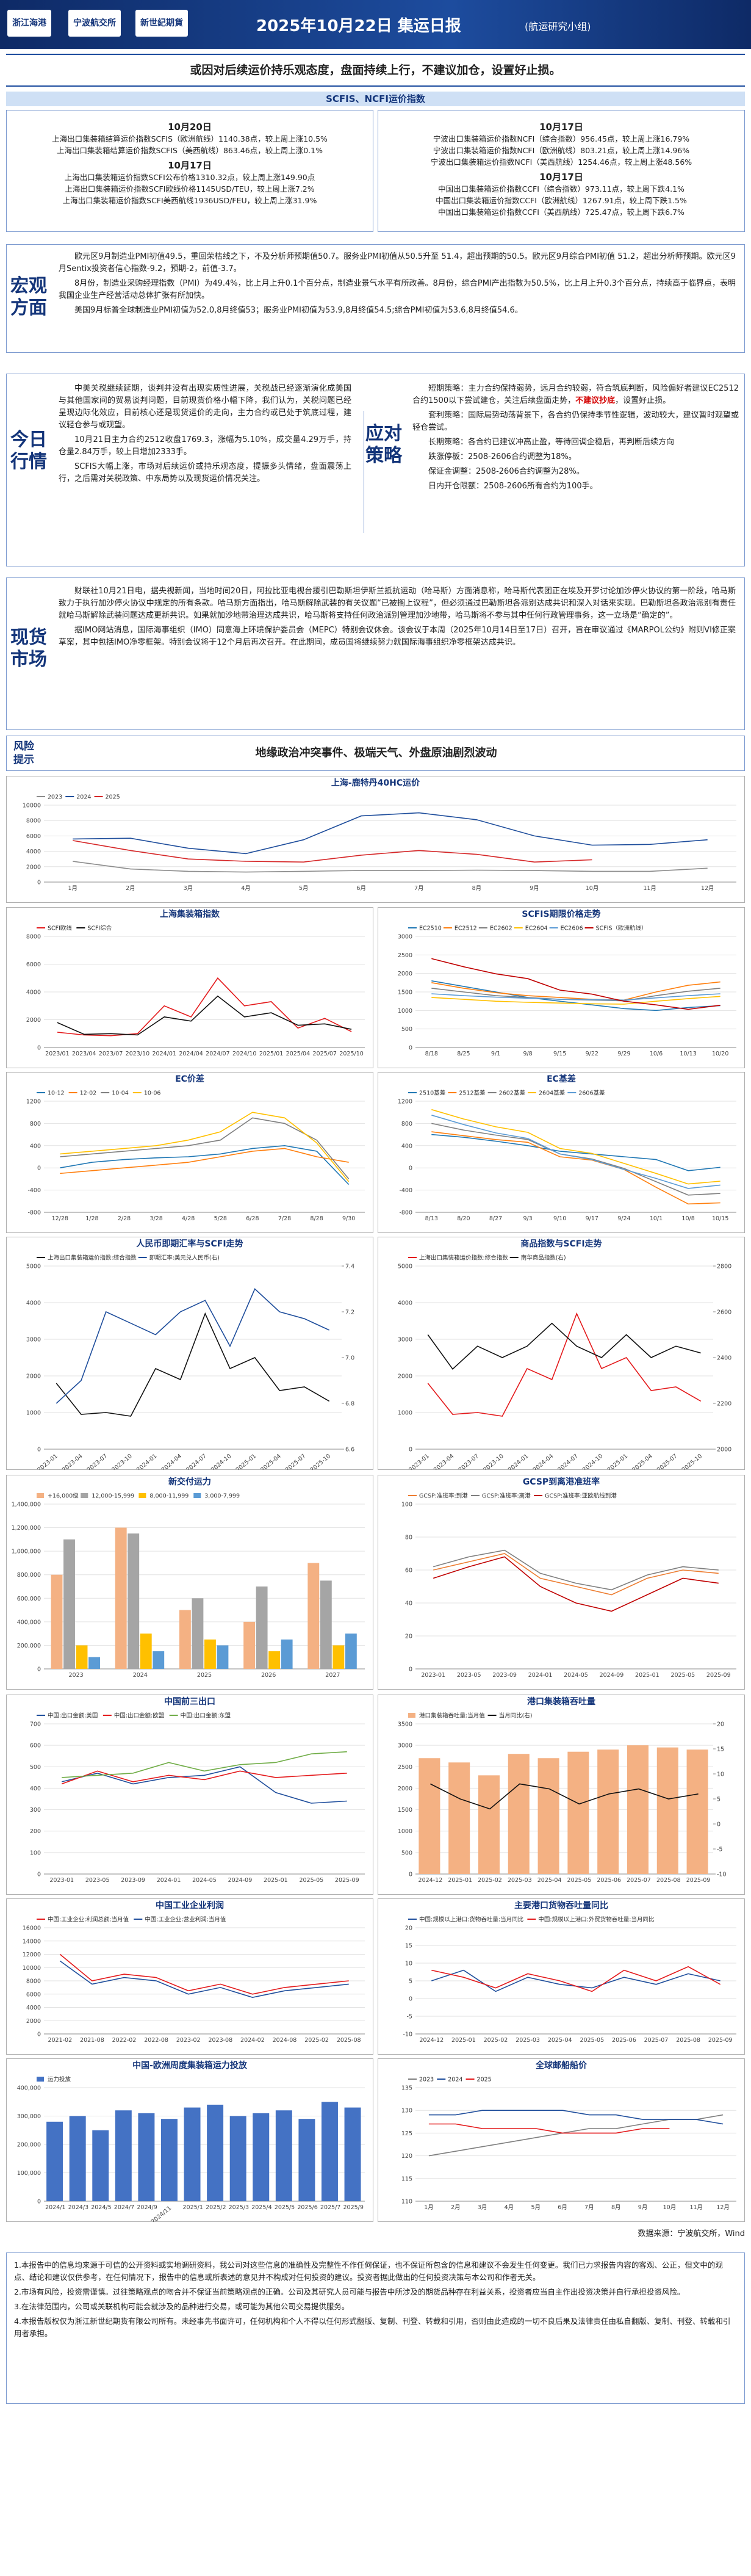  I want to click on risk-text: 地缘政治冲突事件、极端天气、外盘原油剧烈波动, so click(376, 753).